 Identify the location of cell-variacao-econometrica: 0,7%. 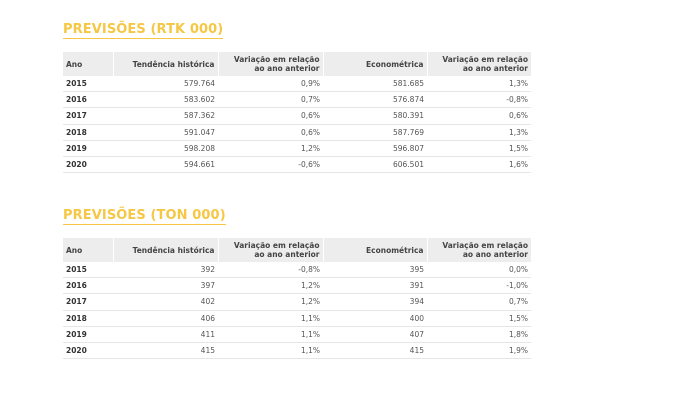
(479, 302).